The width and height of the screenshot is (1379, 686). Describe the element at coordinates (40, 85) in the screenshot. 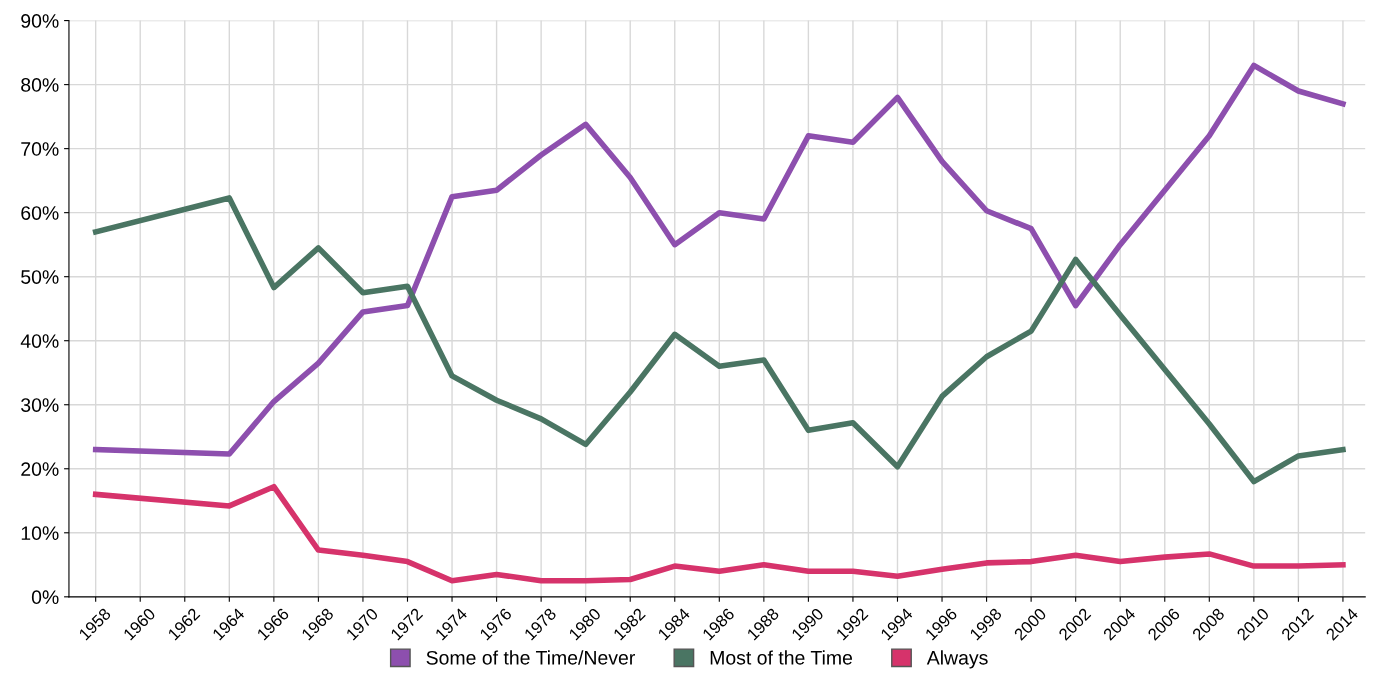

I see `y-tick-label: 80%` at that location.